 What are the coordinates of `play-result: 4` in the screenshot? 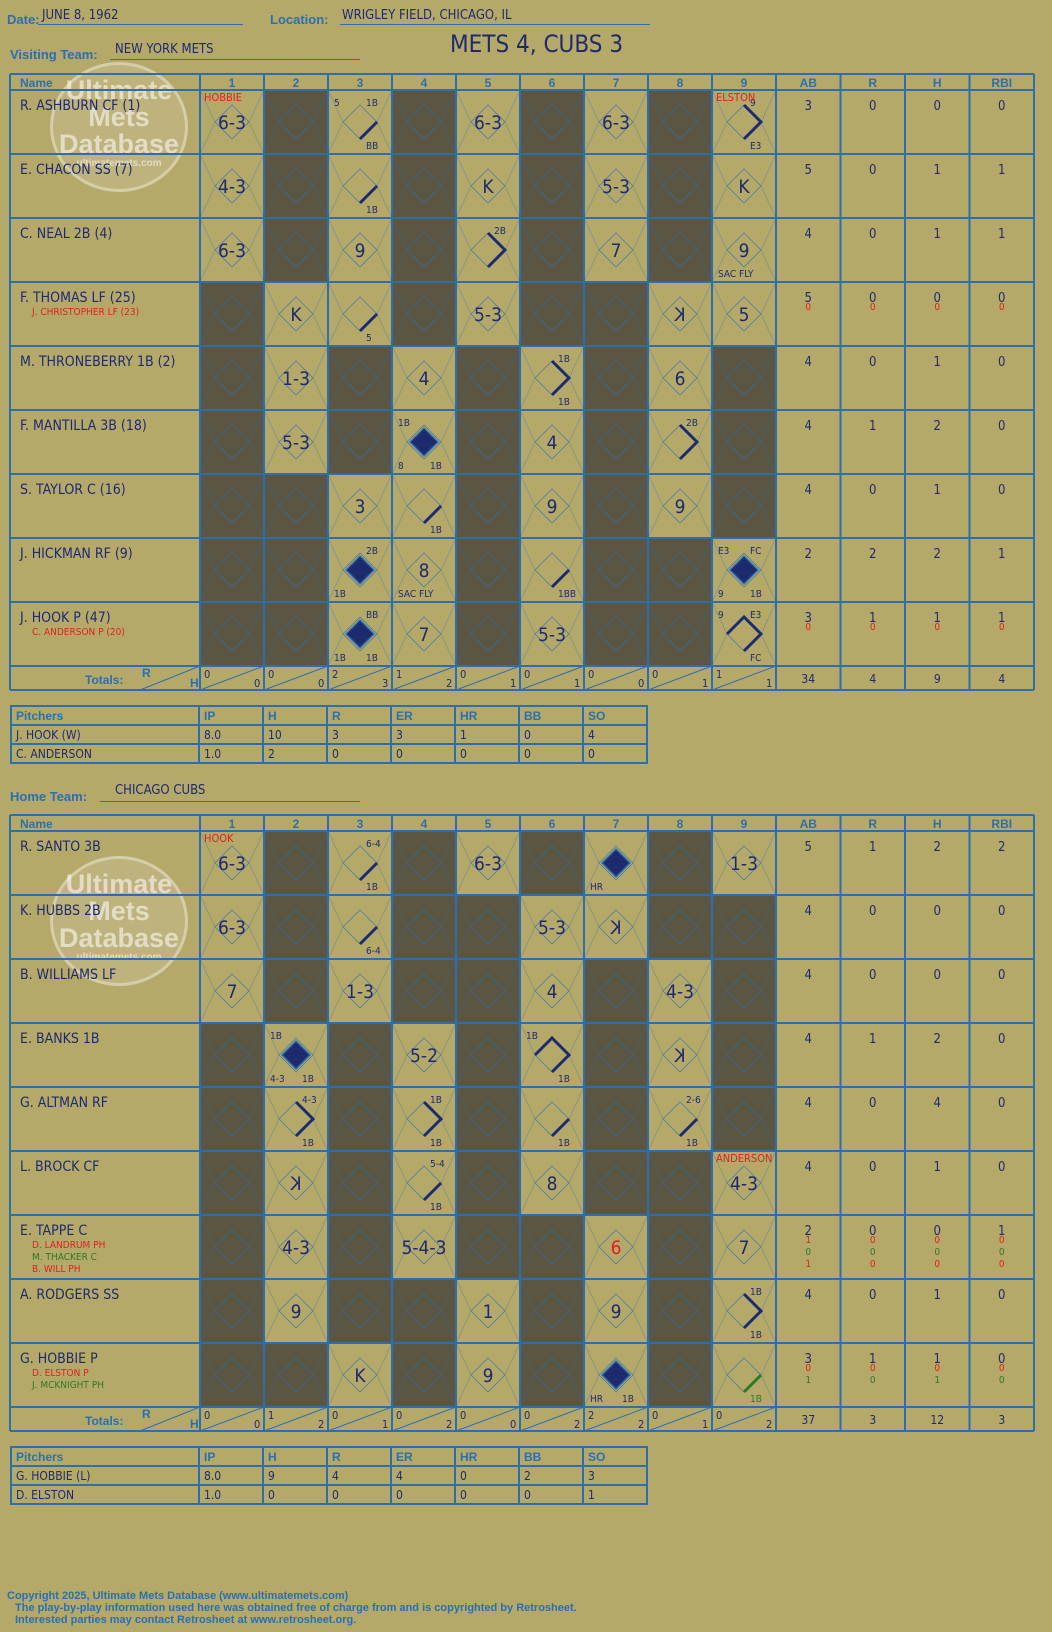 It's located at (552, 443).